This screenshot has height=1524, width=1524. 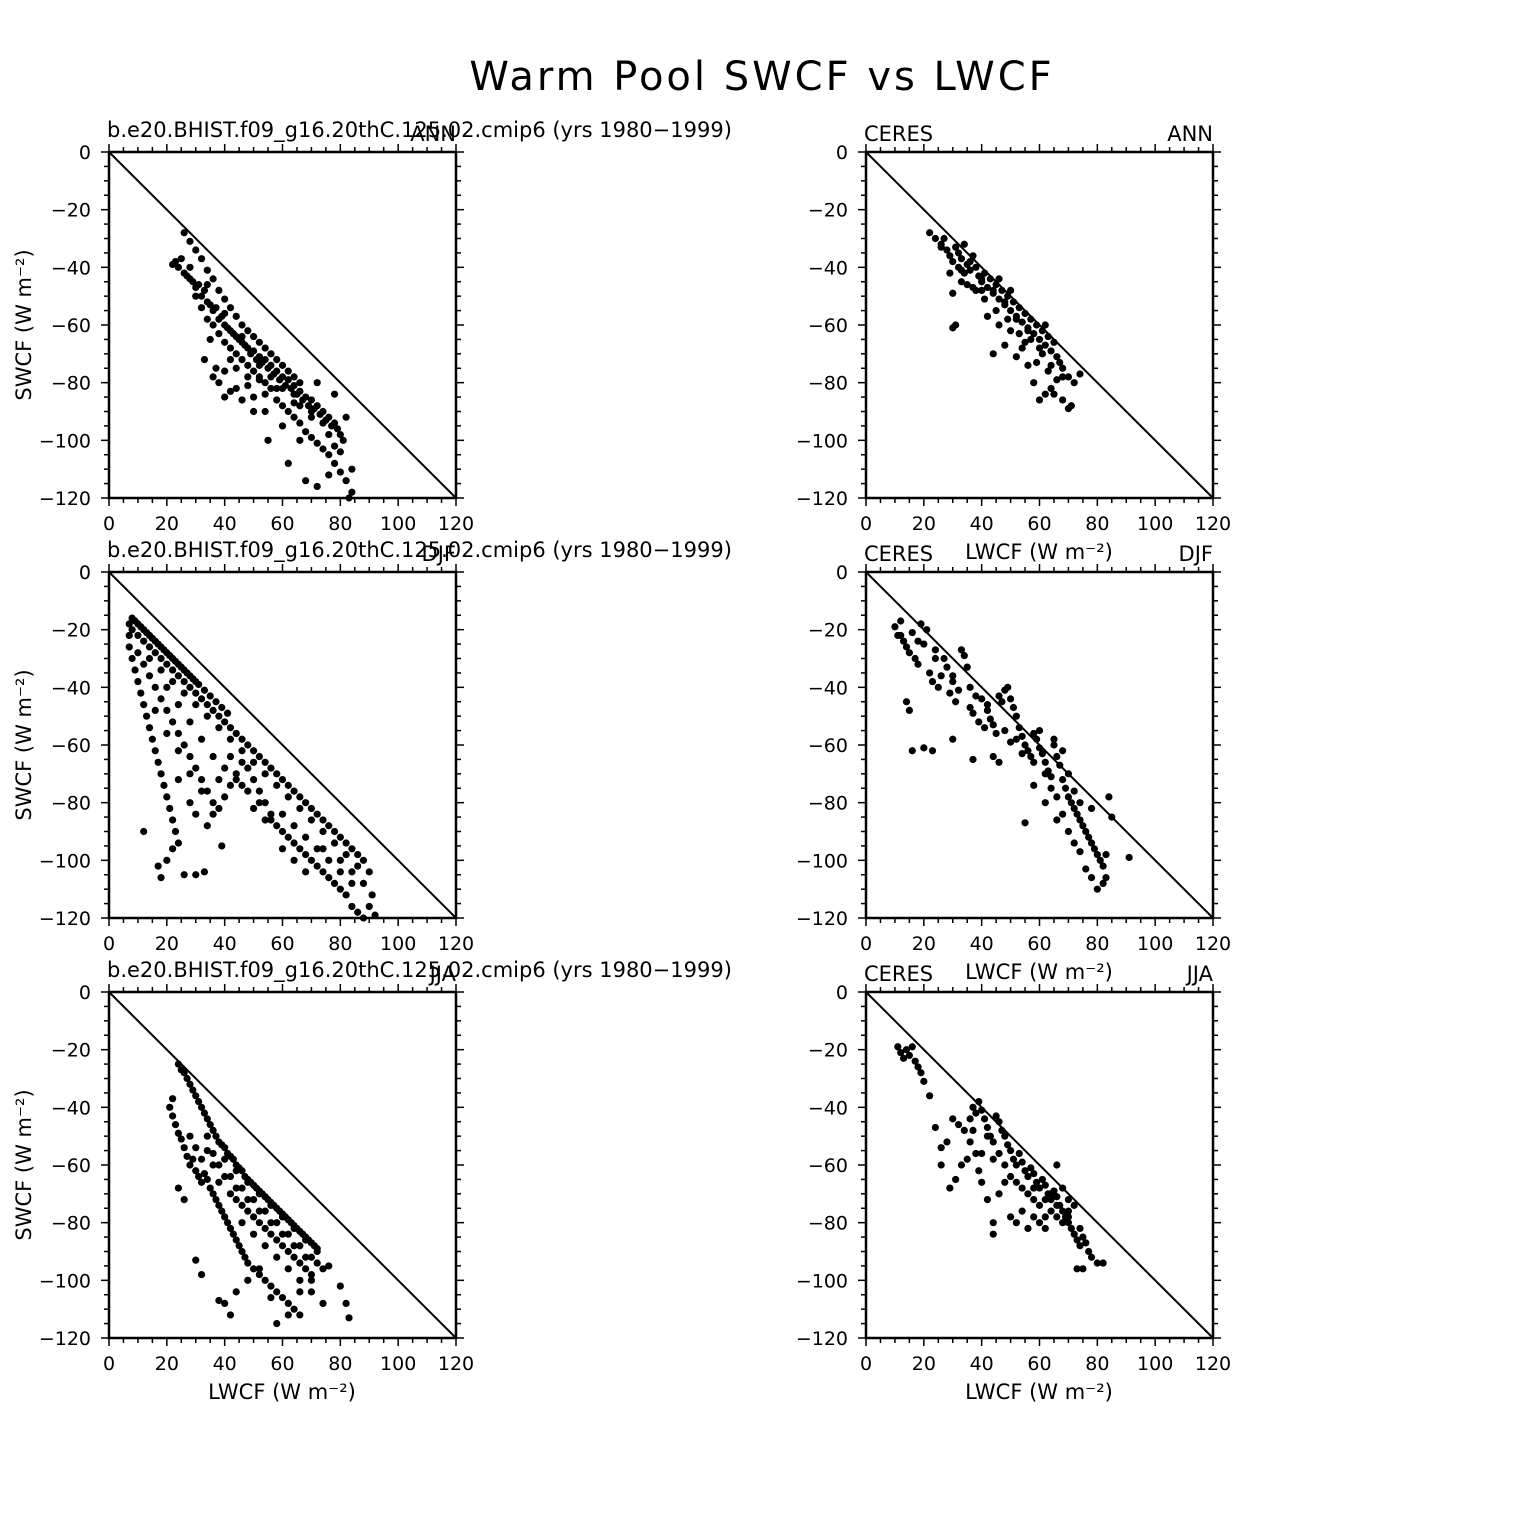 What do you see at coordinates (282, 944) in the screenshot?
I see `x-tick-label: 60` at bounding box center [282, 944].